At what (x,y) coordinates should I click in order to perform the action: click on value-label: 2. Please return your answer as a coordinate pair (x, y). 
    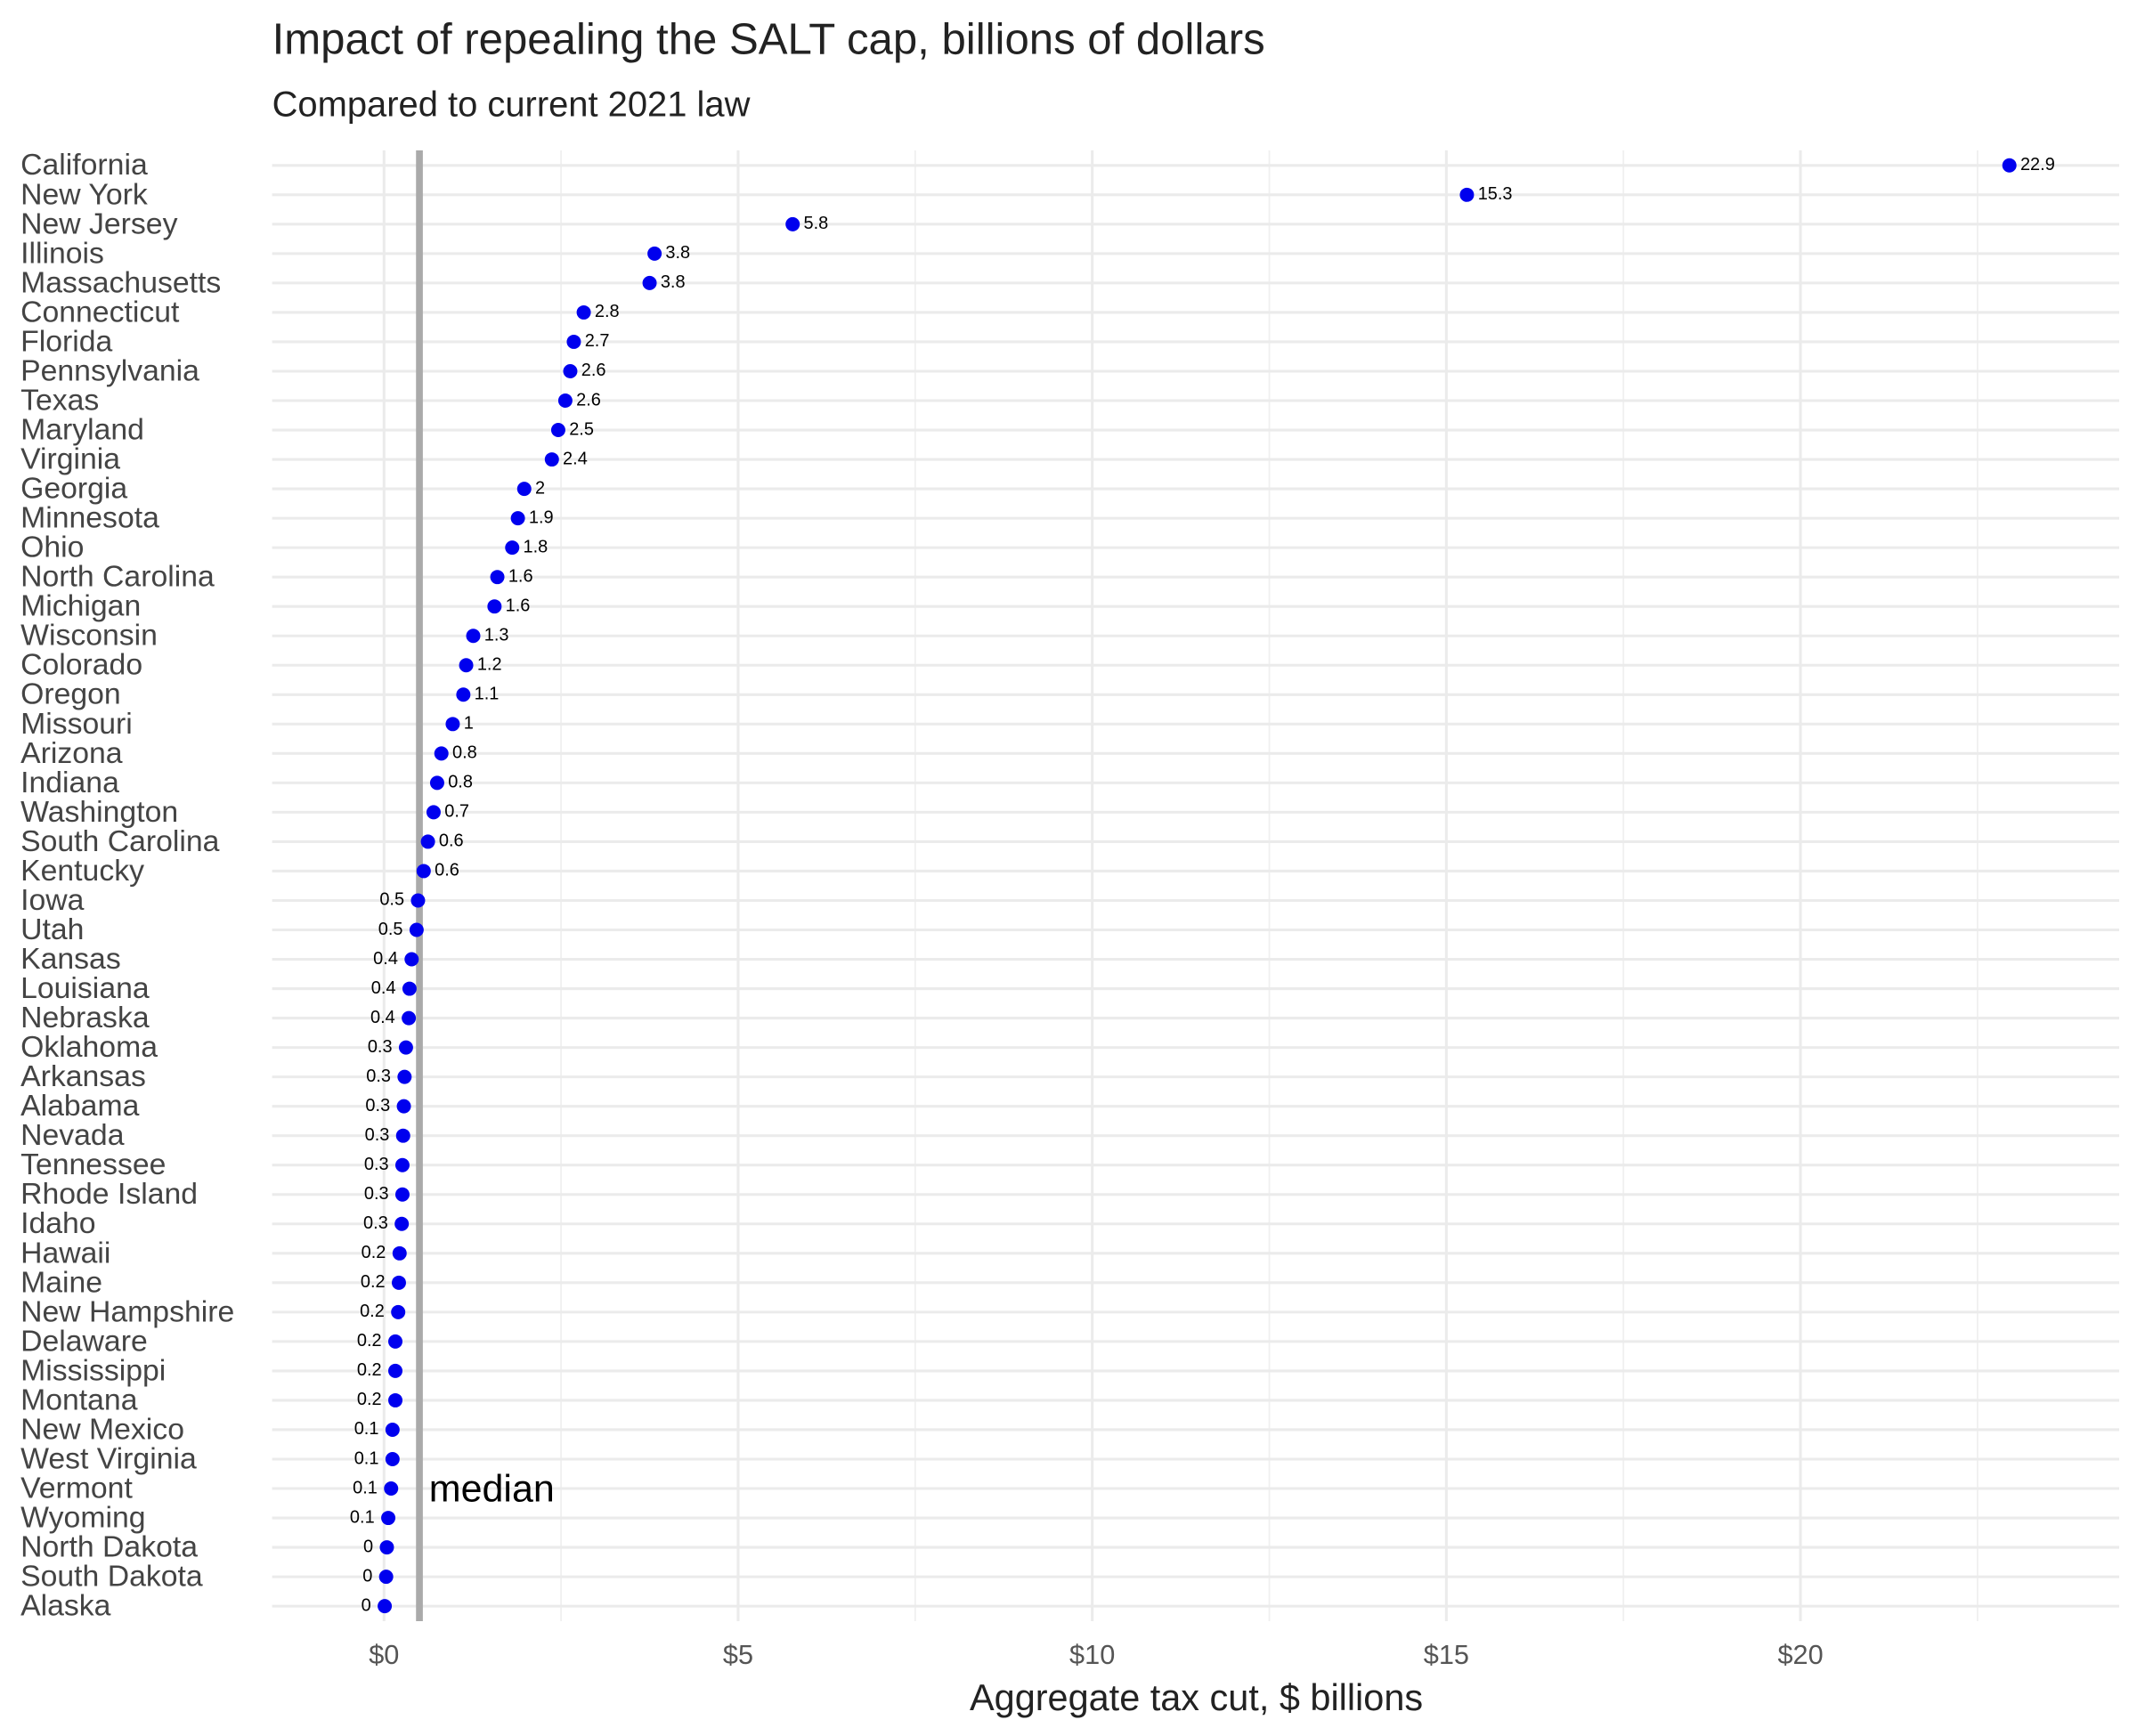
    Looking at the image, I should click on (540, 488).